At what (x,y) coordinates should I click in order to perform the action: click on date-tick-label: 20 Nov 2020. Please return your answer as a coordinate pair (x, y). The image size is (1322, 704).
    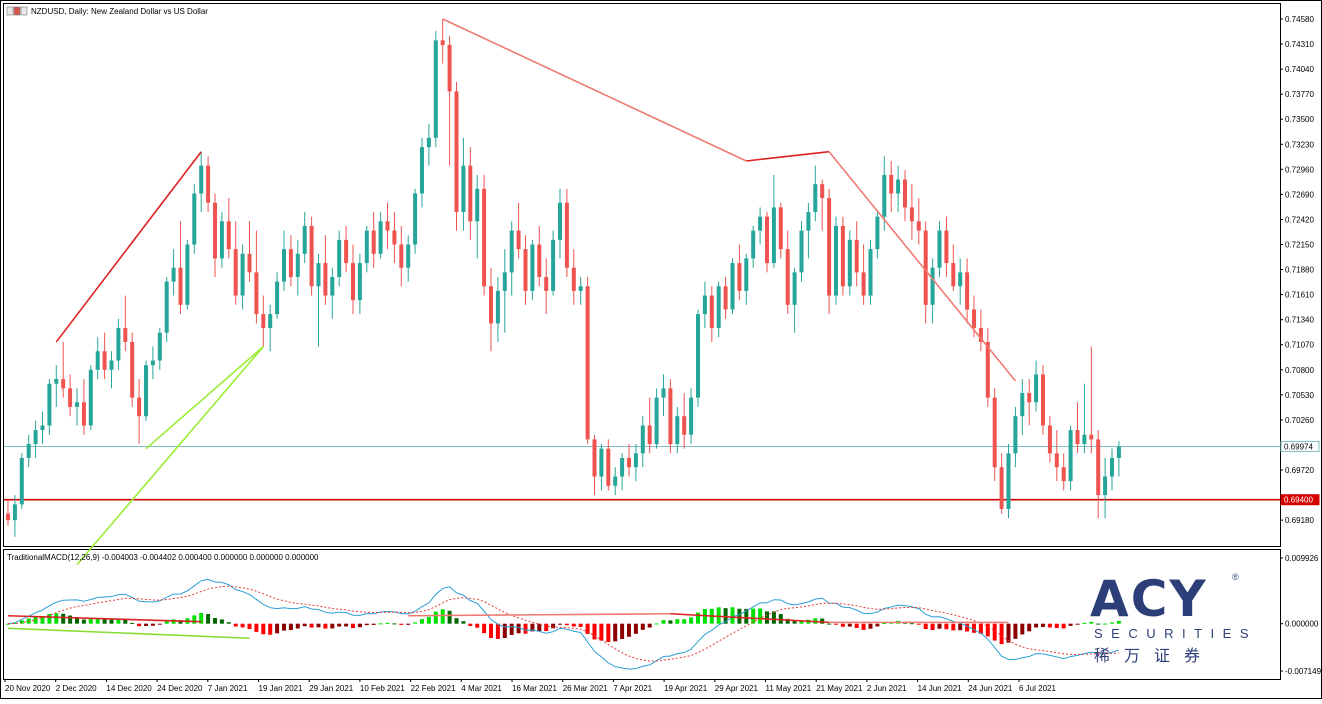
    Looking at the image, I should click on (28, 688).